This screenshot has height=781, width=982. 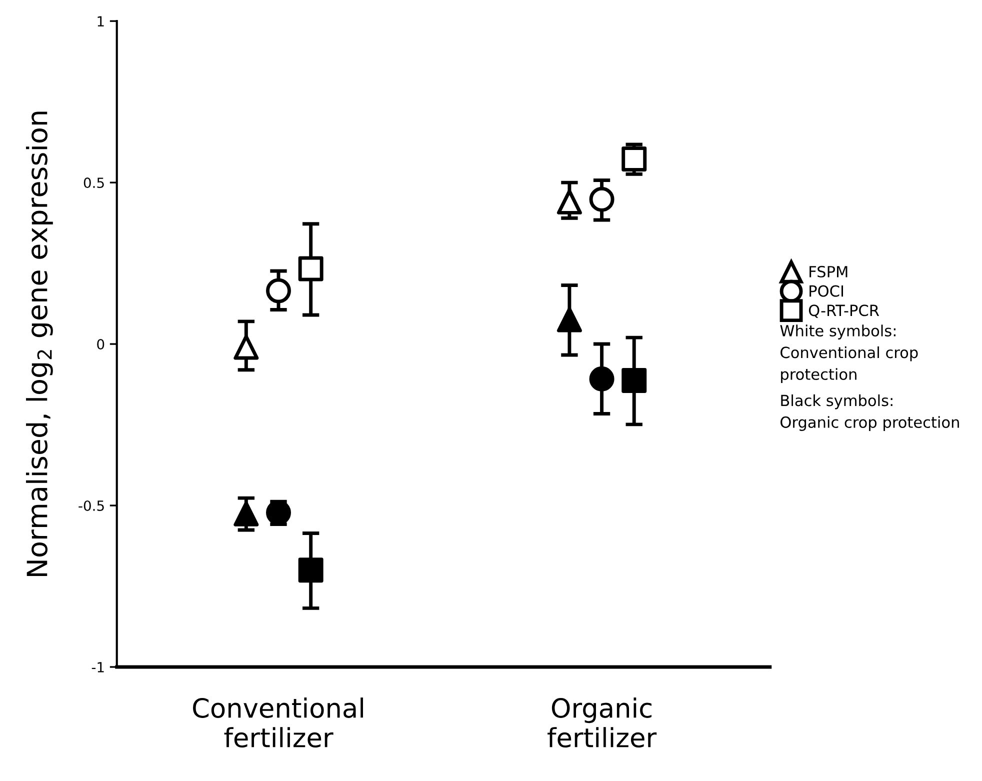 I want to click on y-tick-label: 1, so click(x=101, y=21).